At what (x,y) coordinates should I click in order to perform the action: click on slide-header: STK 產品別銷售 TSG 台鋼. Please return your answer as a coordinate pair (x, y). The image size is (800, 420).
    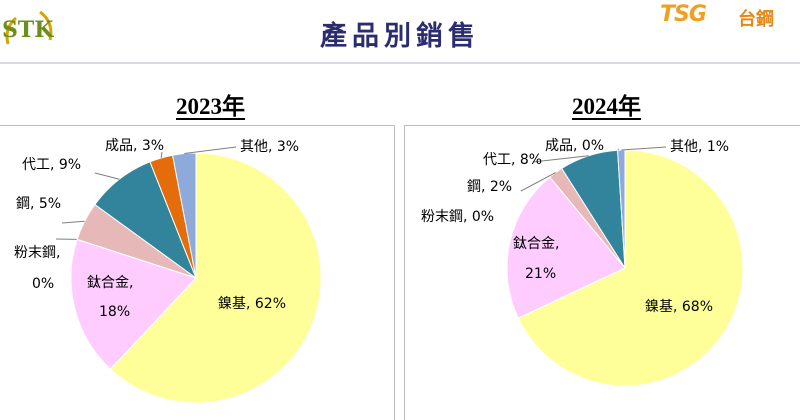
    Looking at the image, I should click on (400, 31).